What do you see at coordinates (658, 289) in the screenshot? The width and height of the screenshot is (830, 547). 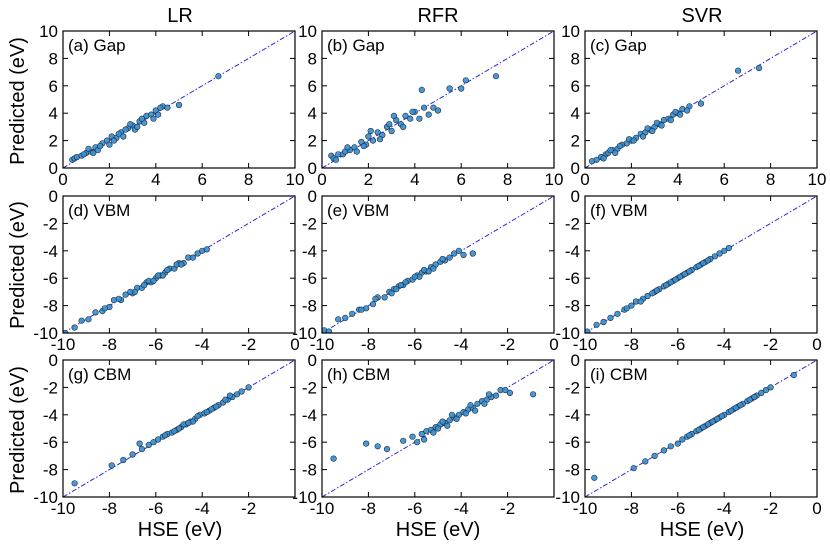 I see `points-f` at bounding box center [658, 289].